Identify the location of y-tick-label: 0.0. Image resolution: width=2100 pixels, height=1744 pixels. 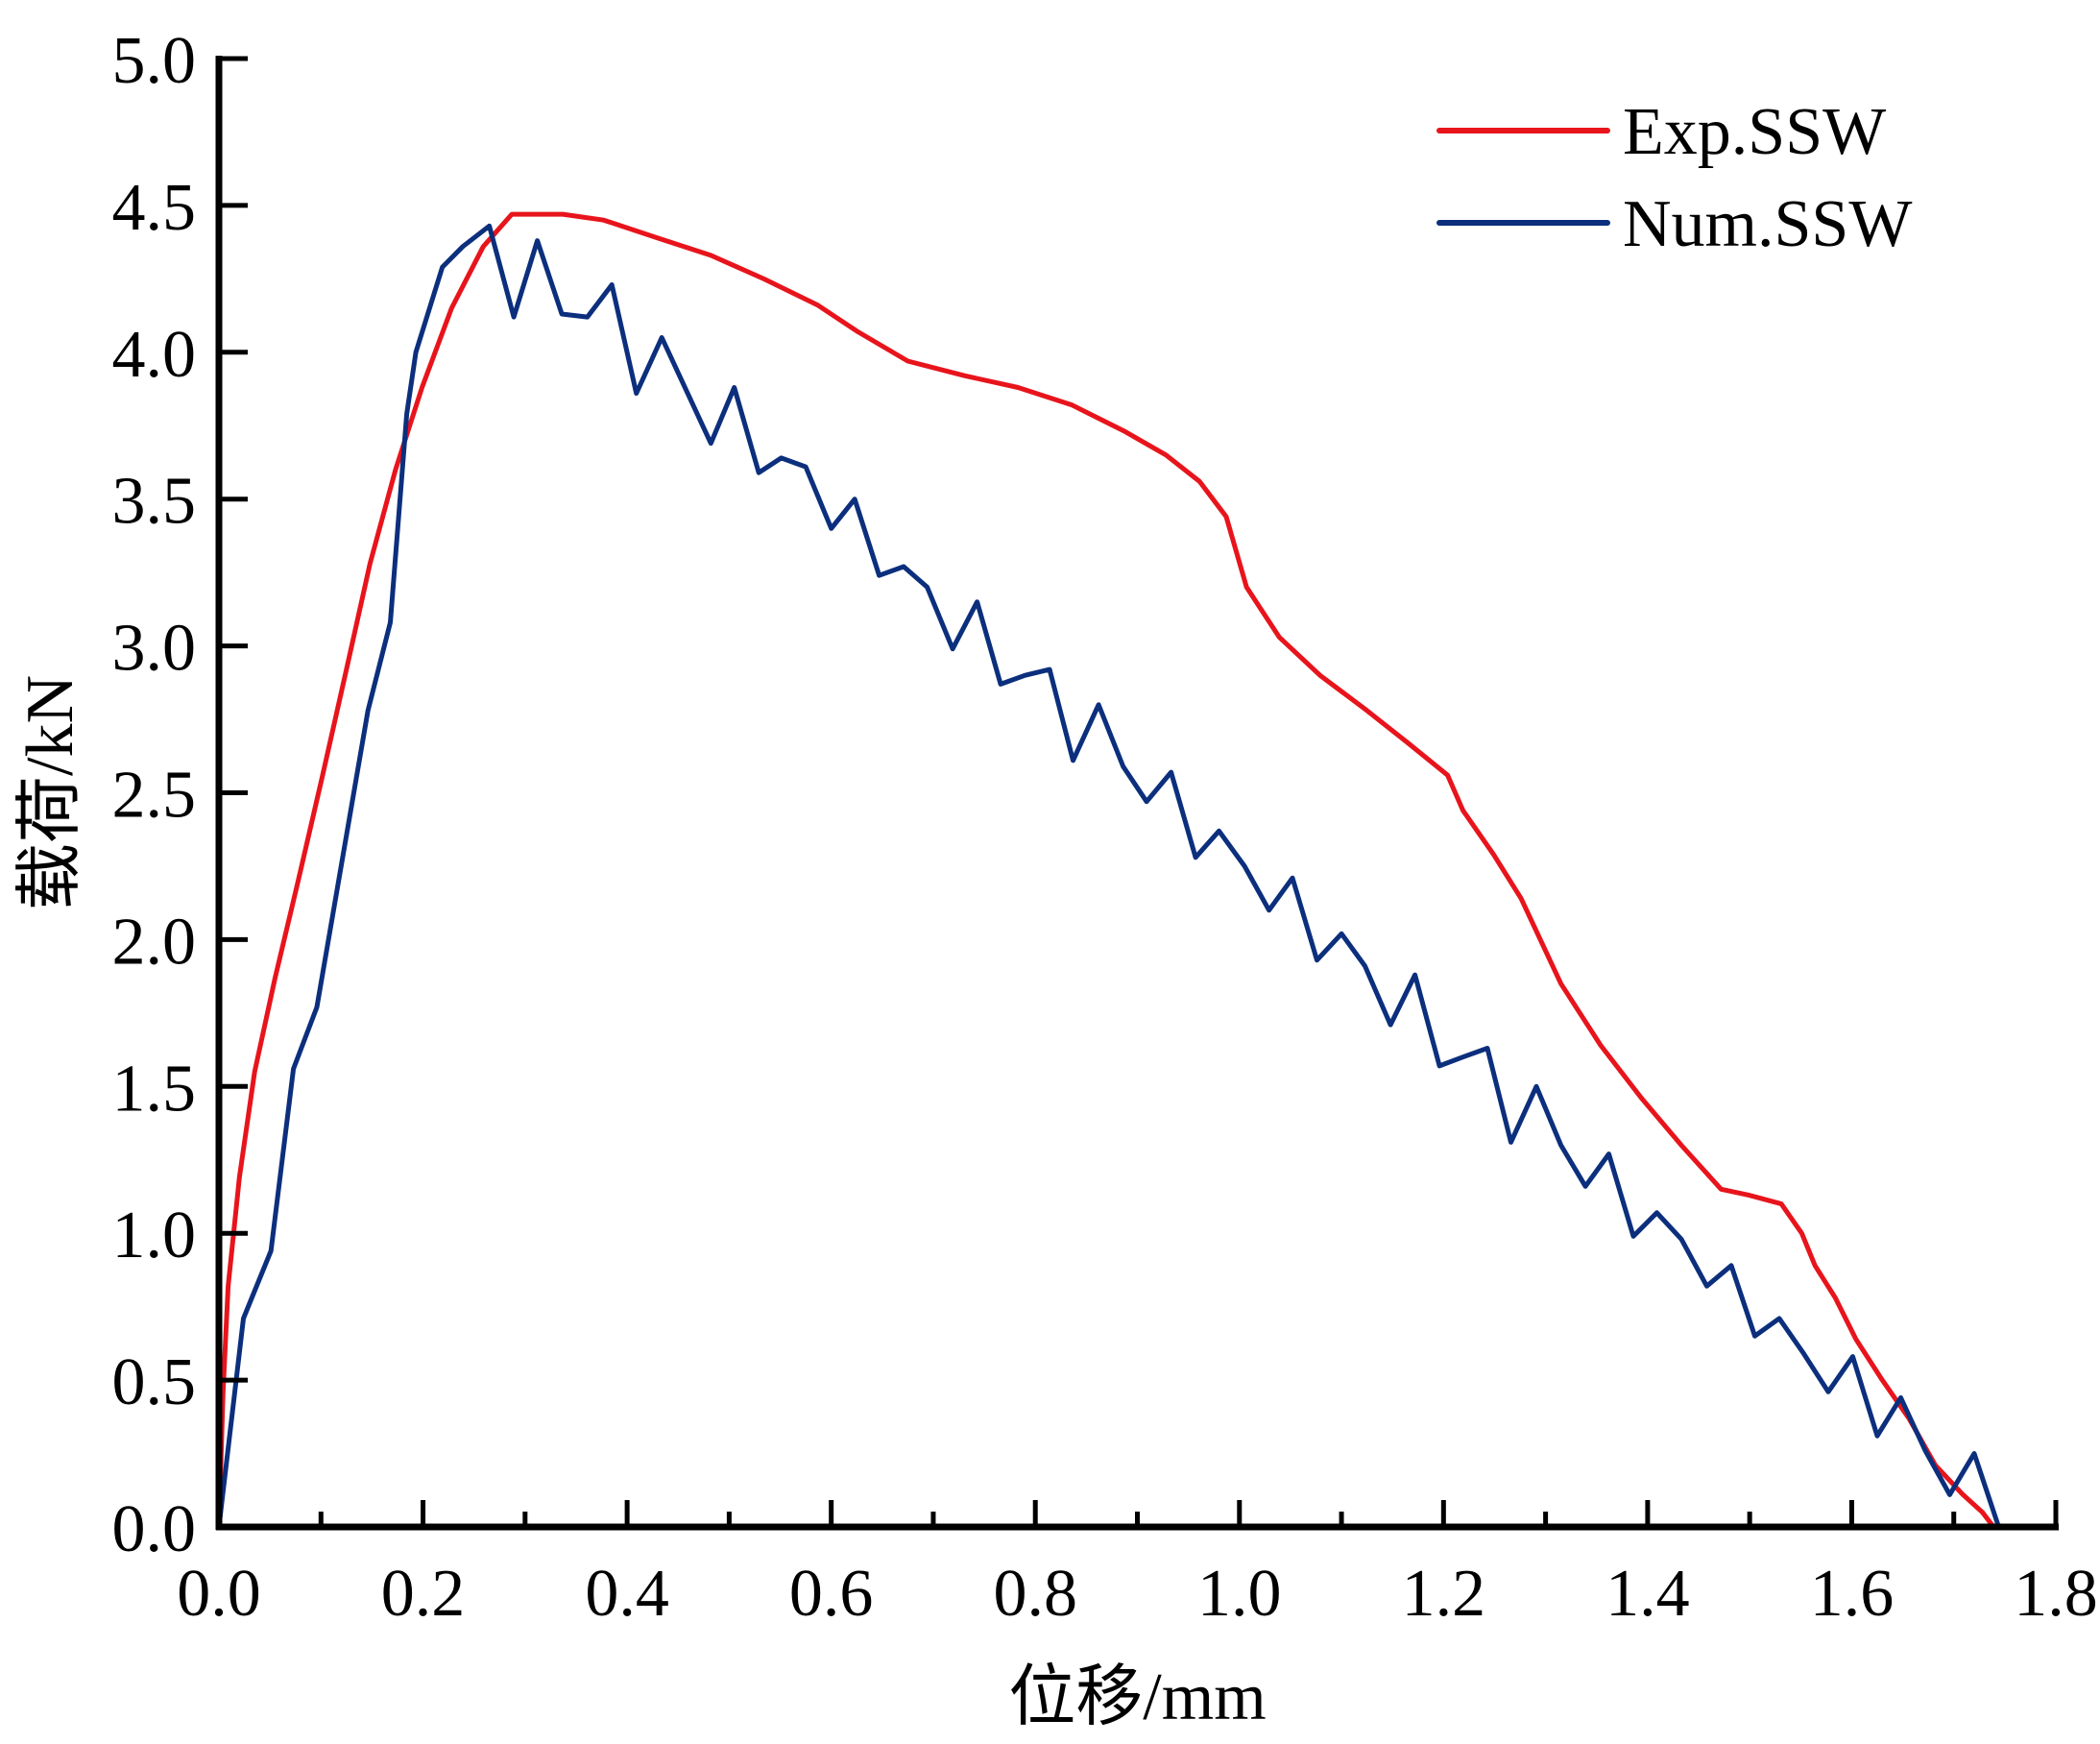
(154, 1529).